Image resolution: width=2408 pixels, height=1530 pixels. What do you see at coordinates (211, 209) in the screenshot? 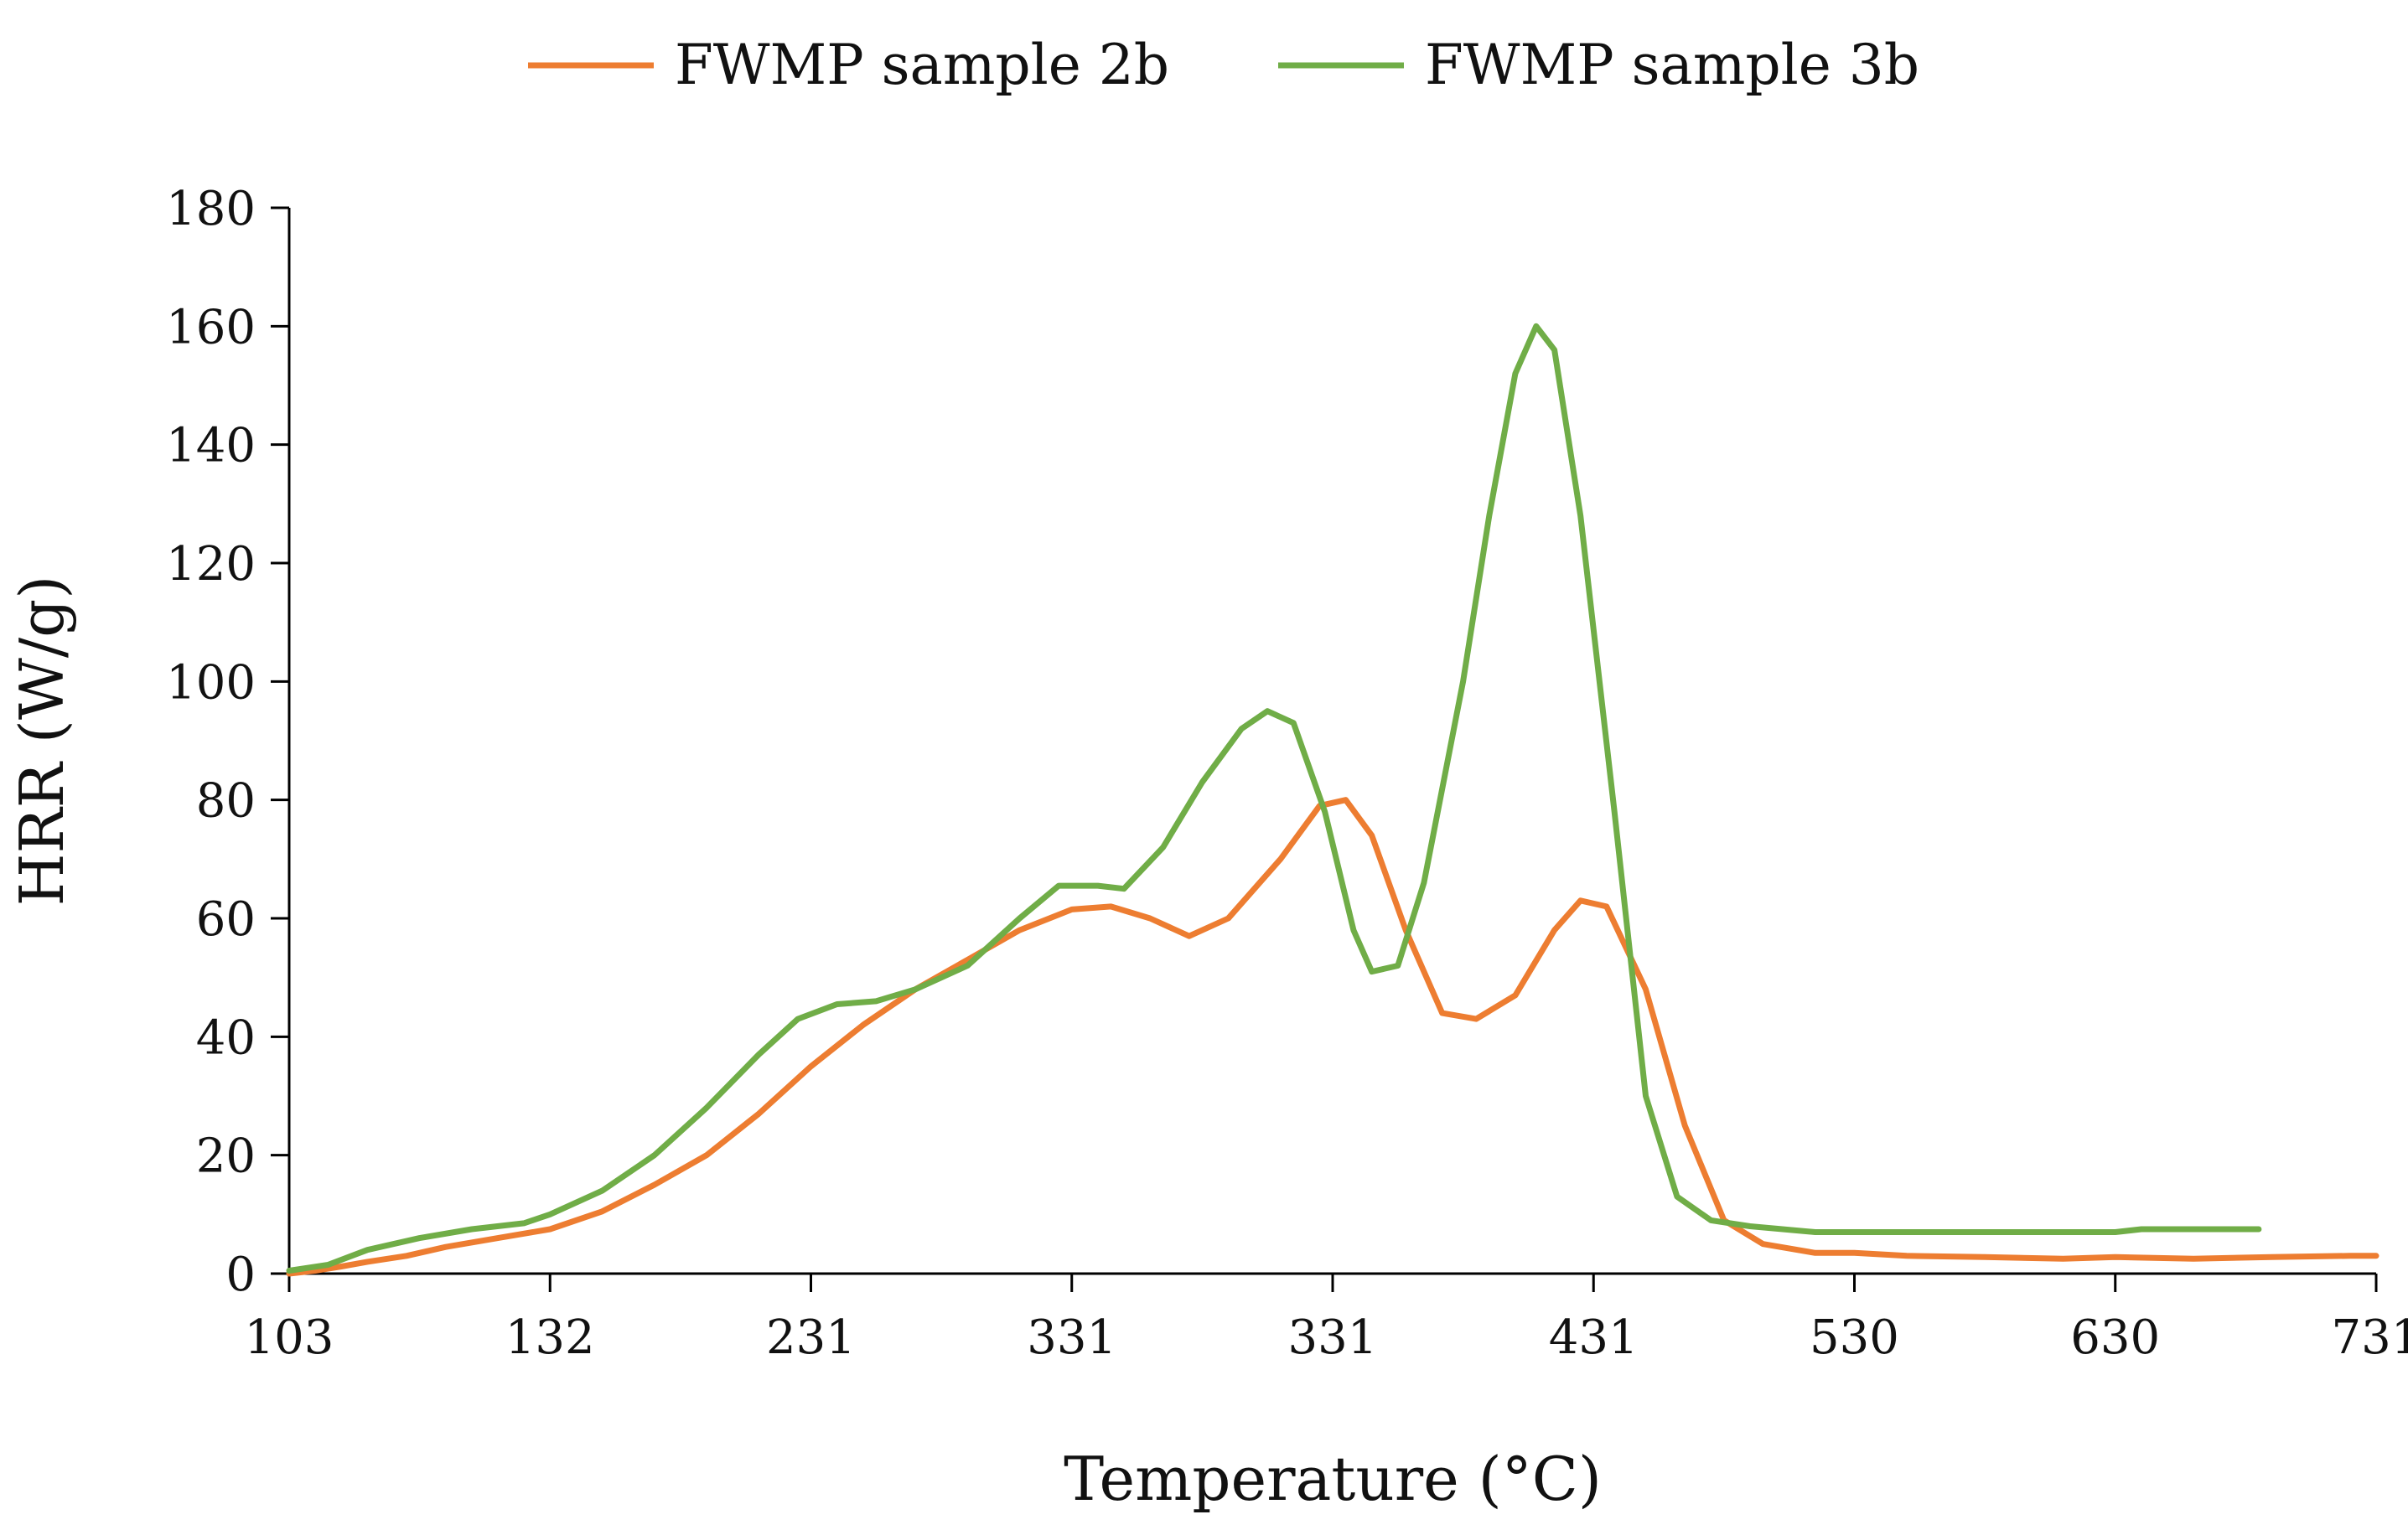
I see `y-tick-label: 180` at bounding box center [211, 209].